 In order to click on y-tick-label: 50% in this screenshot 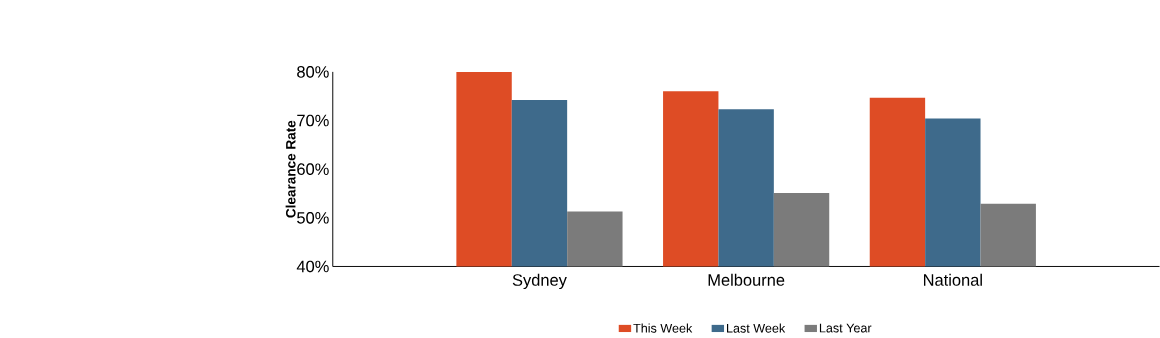, I will do `click(313, 218)`.